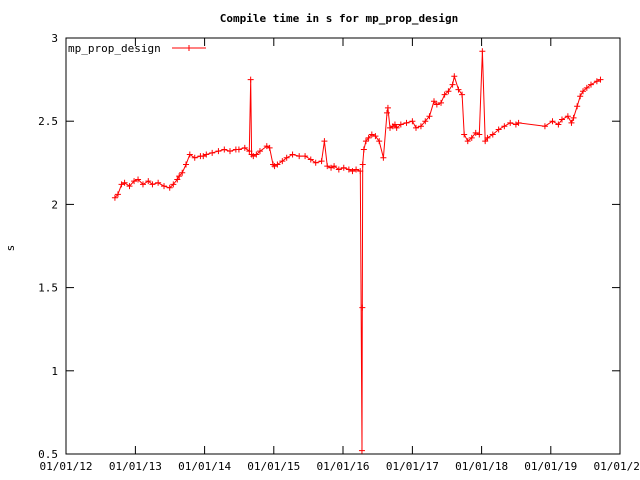 This screenshot has height=480, width=640. What do you see at coordinates (48, 288) in the screenshot?
I see `y-tick-label: 1.5` at bounding box center [48, 288].